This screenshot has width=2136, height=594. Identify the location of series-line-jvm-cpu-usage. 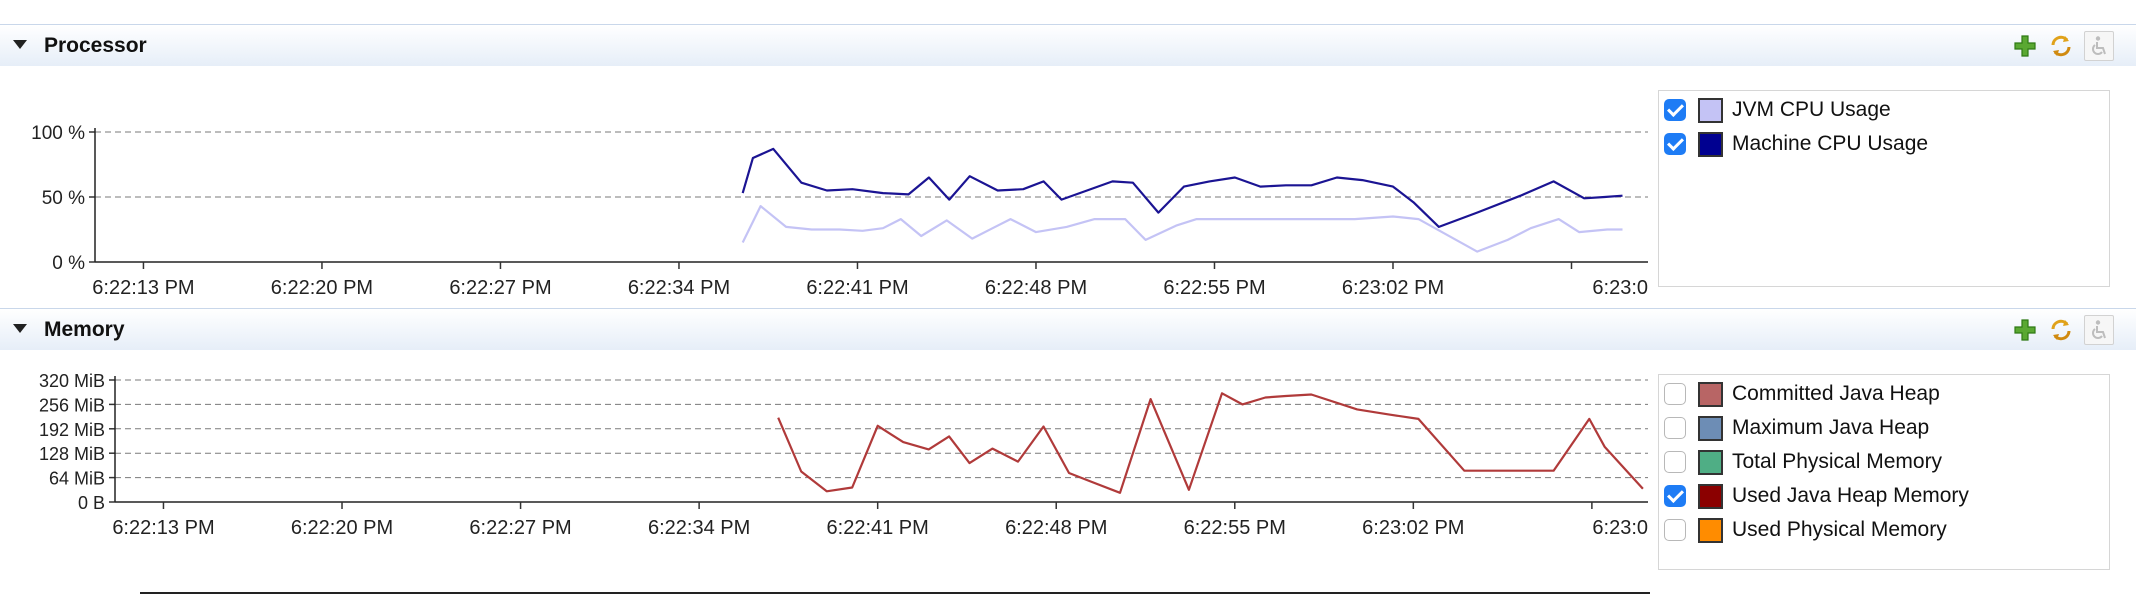
(1182, 229).